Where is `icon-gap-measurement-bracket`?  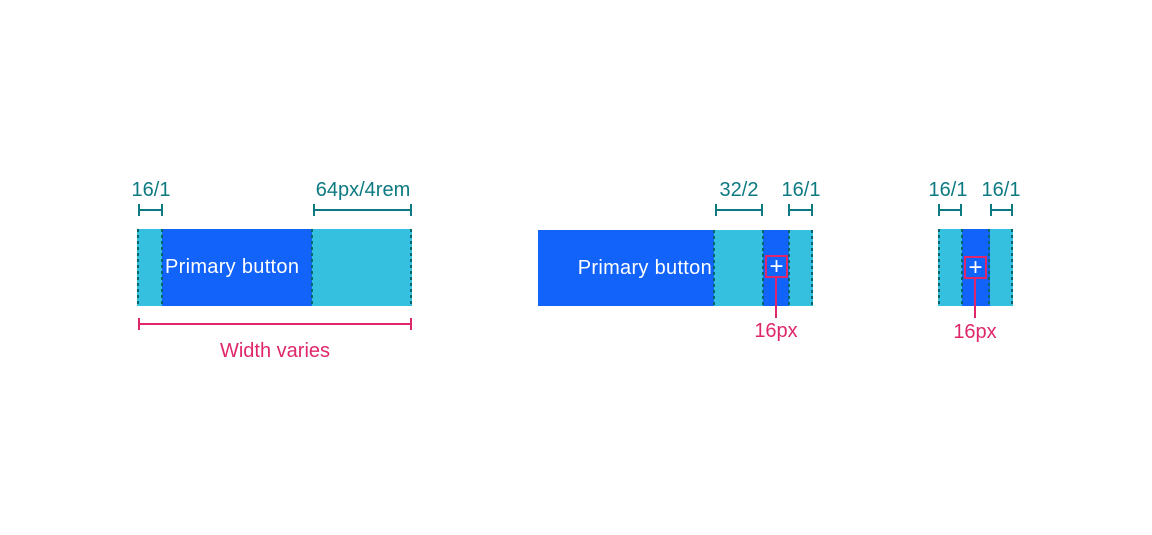
icon-gap-measurement-bracket is located at coordinates (739, 210).